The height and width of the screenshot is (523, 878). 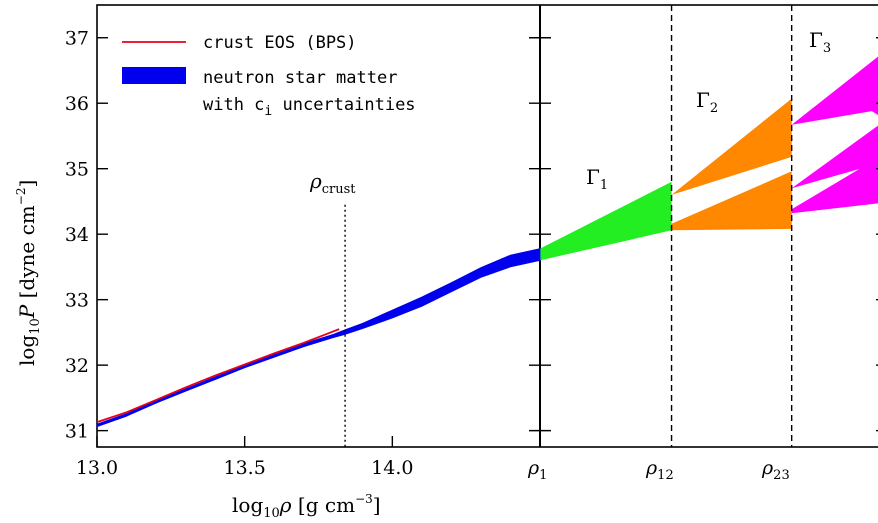 I want to click on x-tick-label: 13.0, so click(x=97, y=468).